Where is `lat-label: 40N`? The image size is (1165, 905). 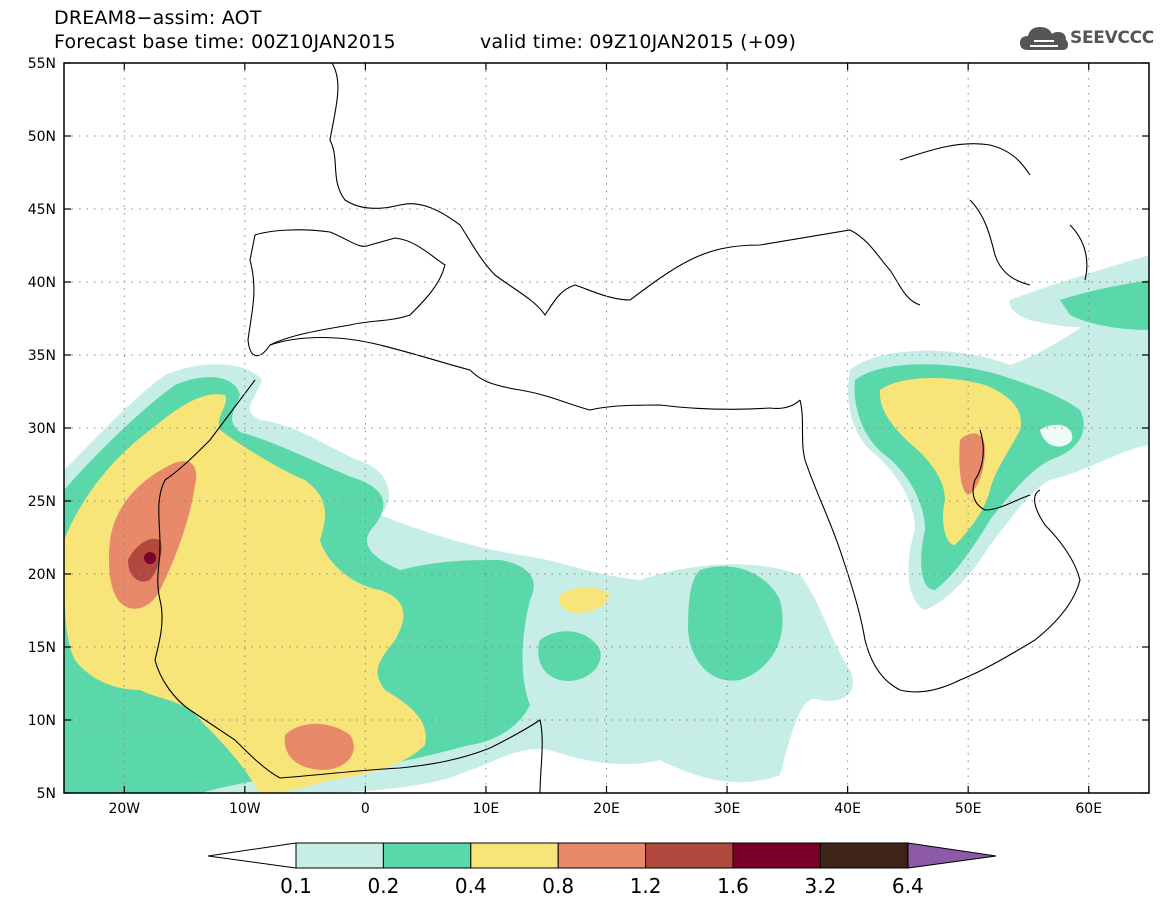
lat-label: 40N is located at coordinates (42, 283).